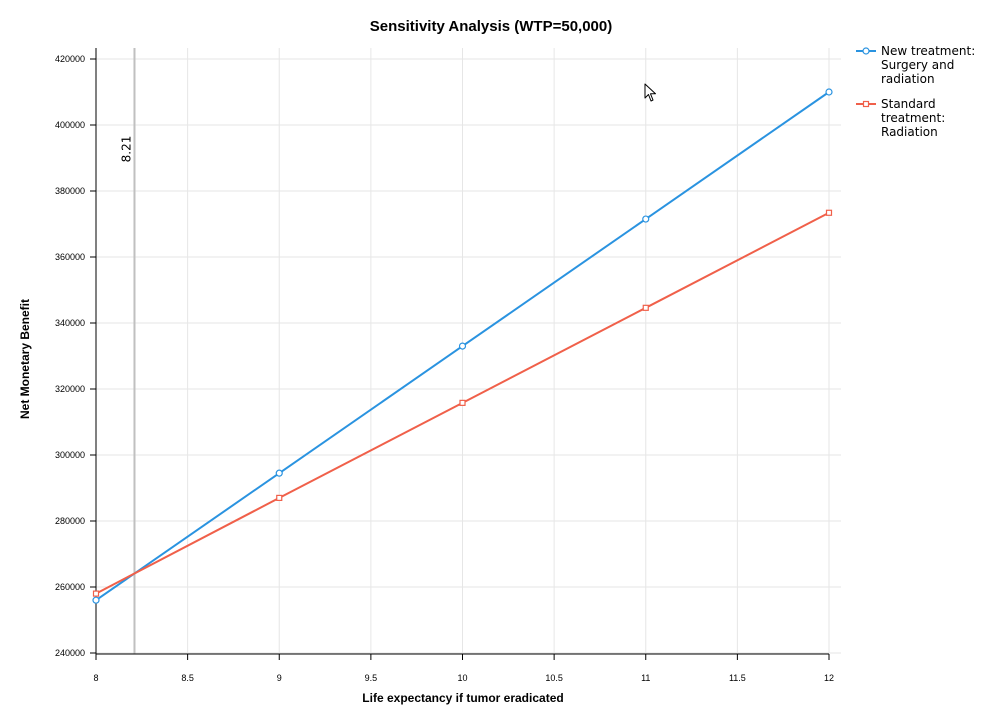  Describe the element at coordinates (829, 678) in the screenshot. I see `x-tick-label: 12` at that location.